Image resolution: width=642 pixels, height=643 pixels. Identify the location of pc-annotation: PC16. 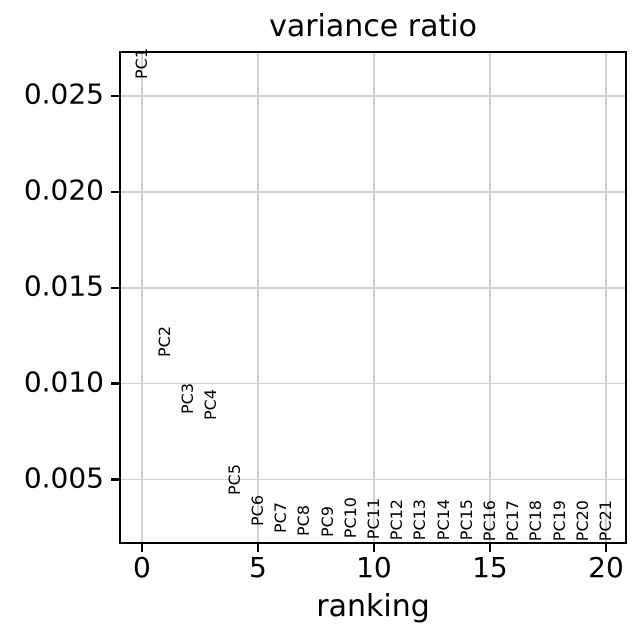
(489, 520).